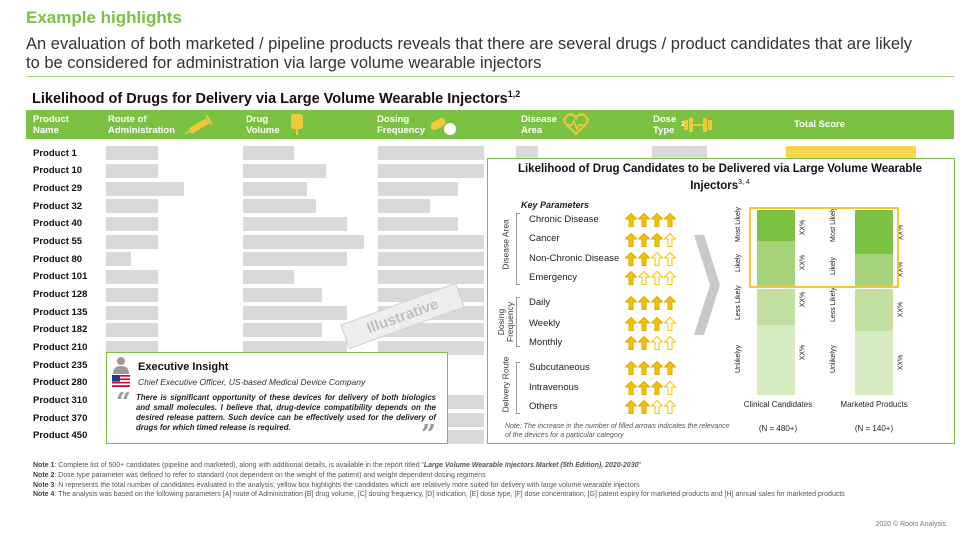  Describe the element at coordinates (142, 124) in the screenshot. I see `header-route: Route of Administration` at that location.